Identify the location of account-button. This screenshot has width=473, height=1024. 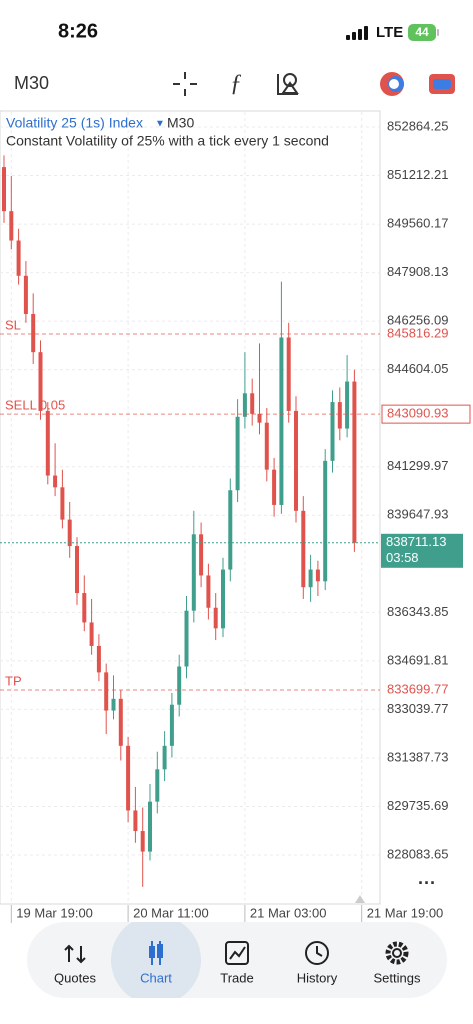
(392, 84).